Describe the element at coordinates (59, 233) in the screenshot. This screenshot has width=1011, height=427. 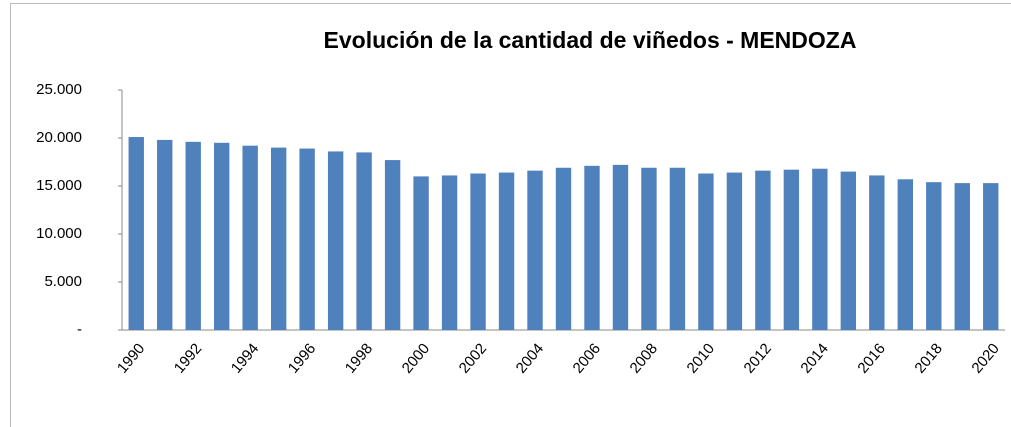
I see `y-tick-label: 10.000` at that location.